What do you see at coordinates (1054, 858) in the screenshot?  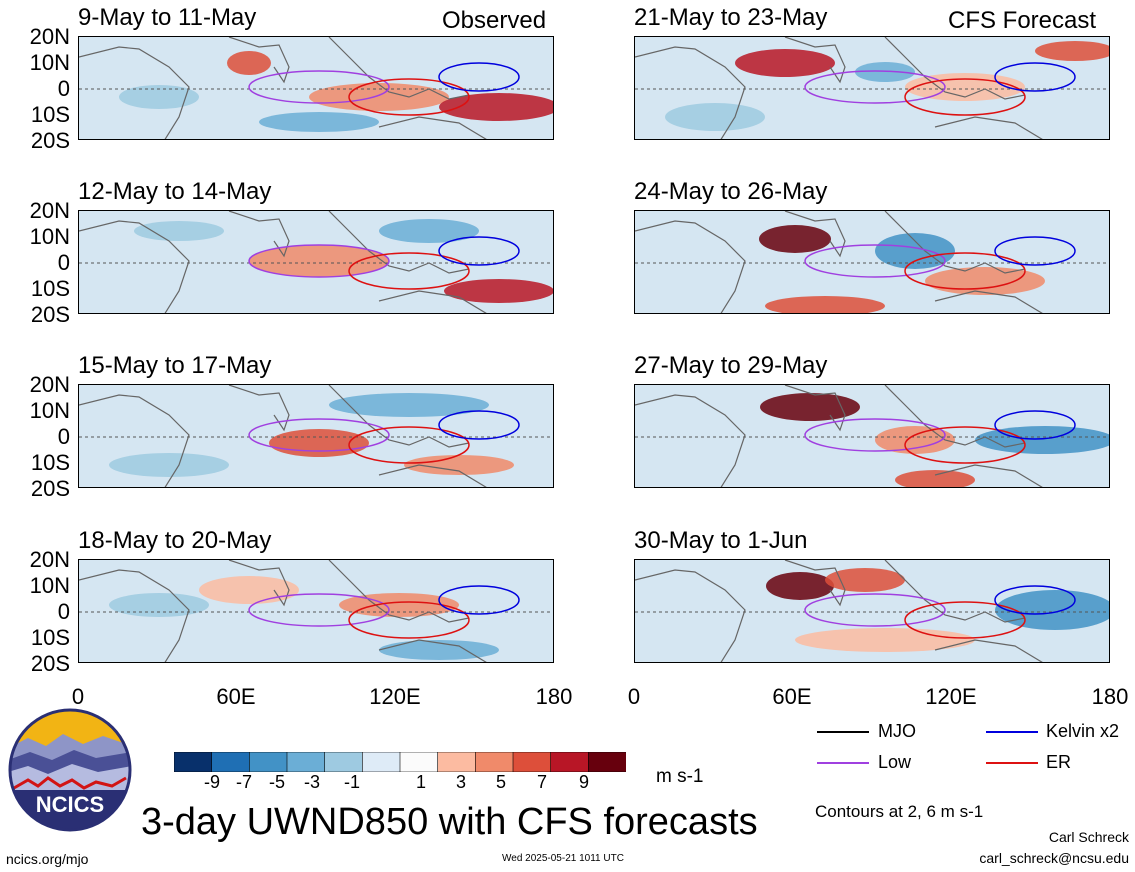 I see `footer-email: carl_schreck@ncsu.edu` at bounding box center [1054, 858].